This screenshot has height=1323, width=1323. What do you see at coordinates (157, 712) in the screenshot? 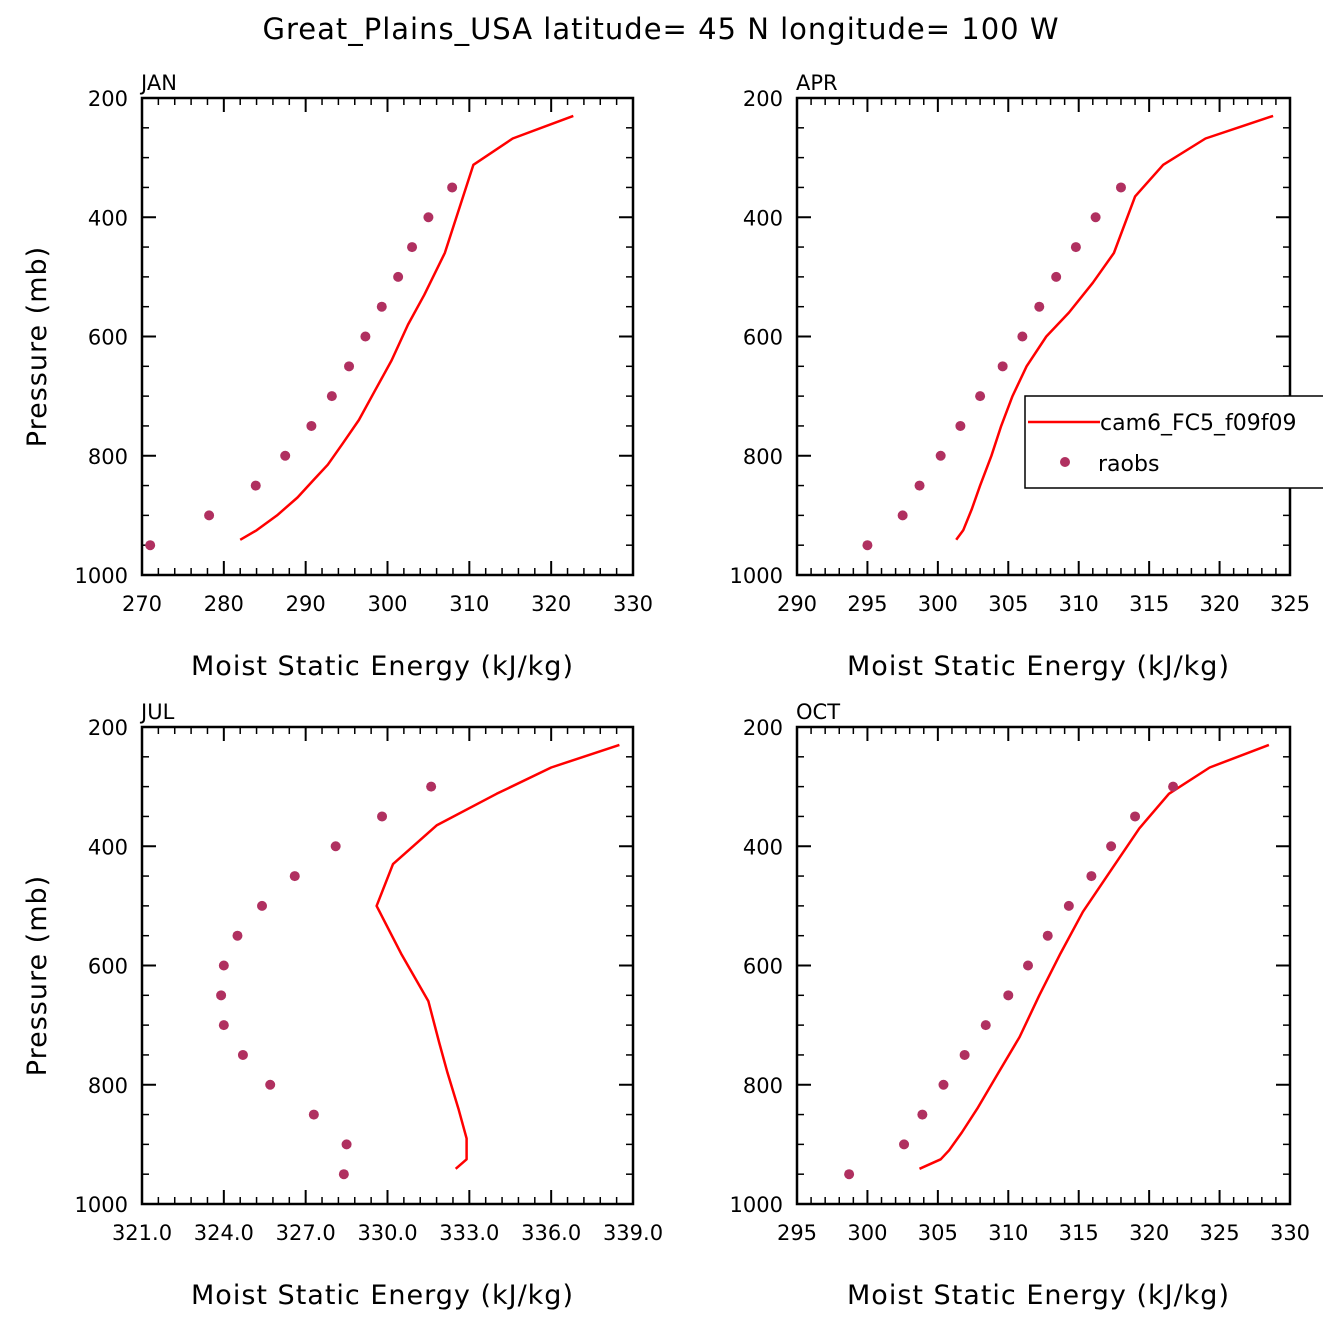
I see `panel-label-jul: JUL` at bounding box center [157, 712].